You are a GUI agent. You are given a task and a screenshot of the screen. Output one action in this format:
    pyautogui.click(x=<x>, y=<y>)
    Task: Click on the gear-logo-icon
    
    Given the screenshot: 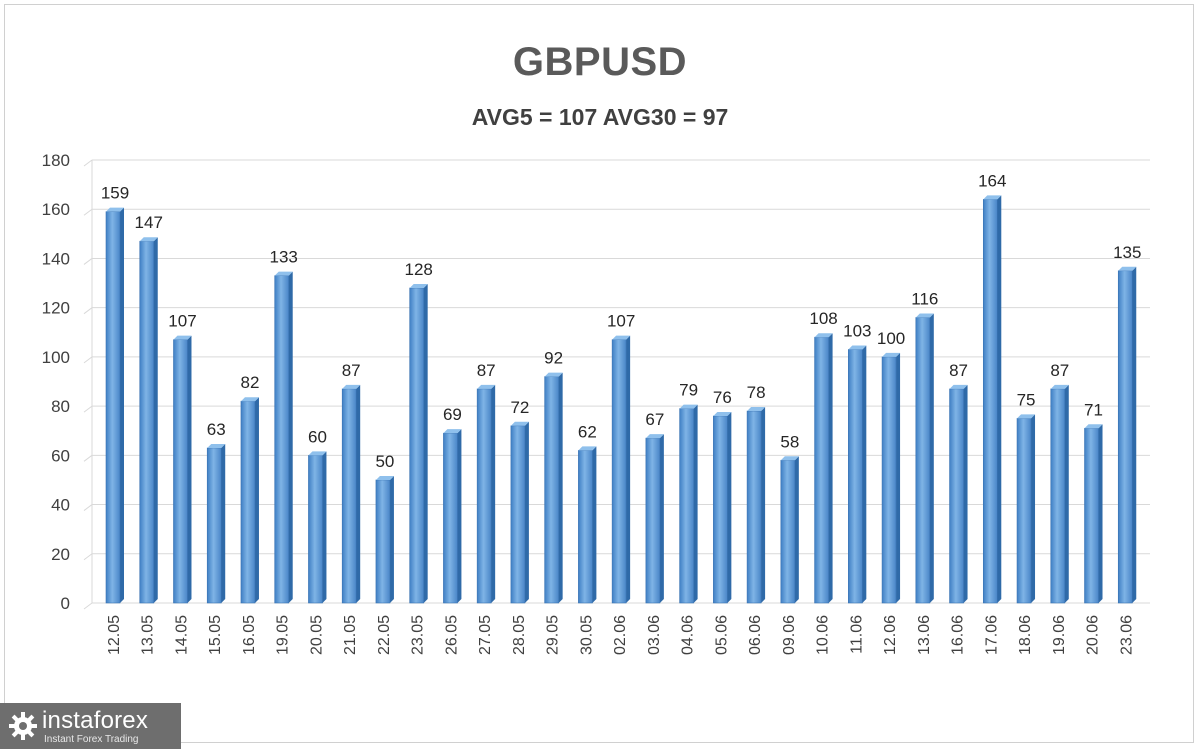 What is the action you would take?
    pyautogui.click(x=23, y=726)
    